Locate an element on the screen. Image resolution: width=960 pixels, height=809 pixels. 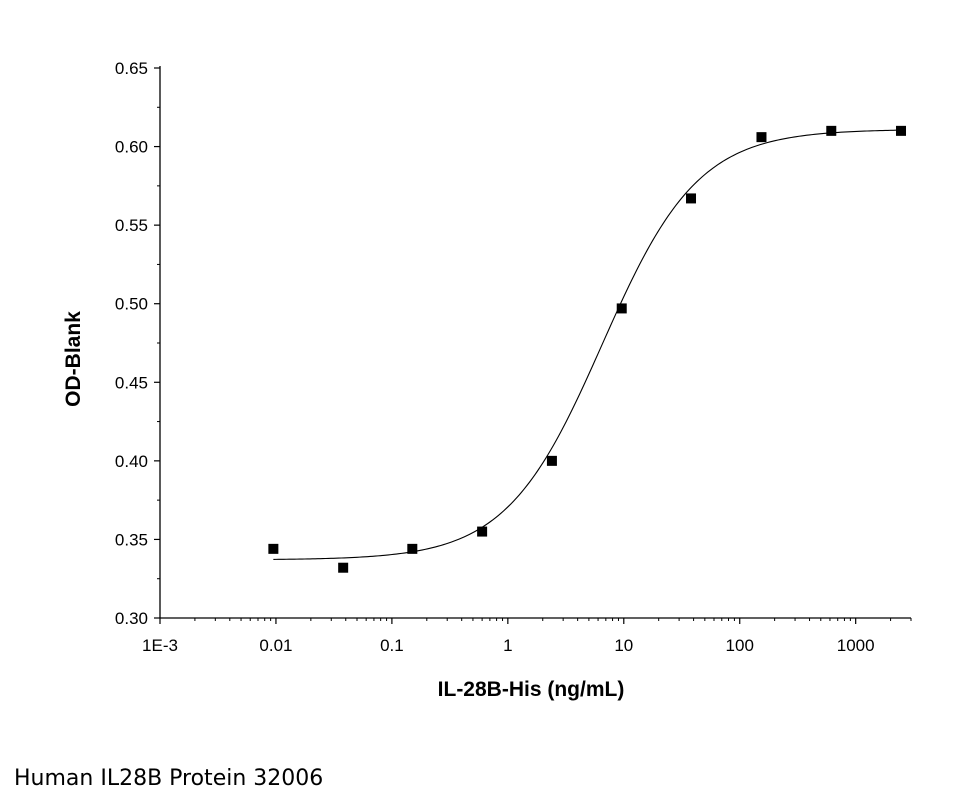
x-tick-label: 0.1 is located at coordinates (392, 645).